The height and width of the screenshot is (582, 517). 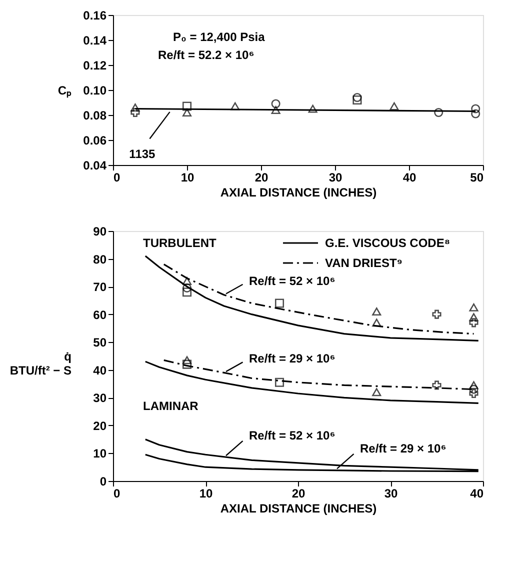 I want to click on y-tick-label: 0, so click(x=103, y=481).